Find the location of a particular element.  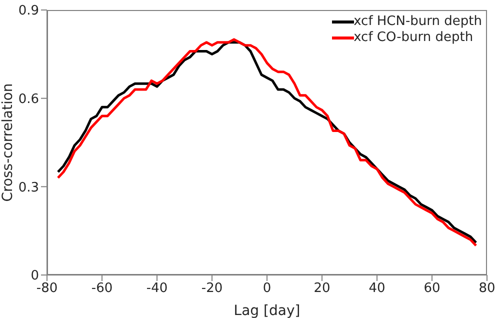

x-tick-label: -80 is located at coordinates (47, 288).